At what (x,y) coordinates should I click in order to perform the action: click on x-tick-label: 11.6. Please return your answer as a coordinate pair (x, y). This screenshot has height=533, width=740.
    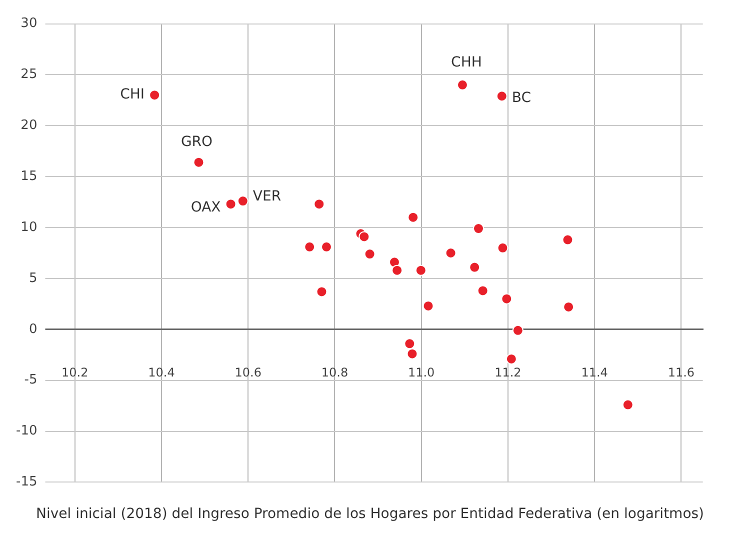
    Looking at the image, I should click on (681, 373).